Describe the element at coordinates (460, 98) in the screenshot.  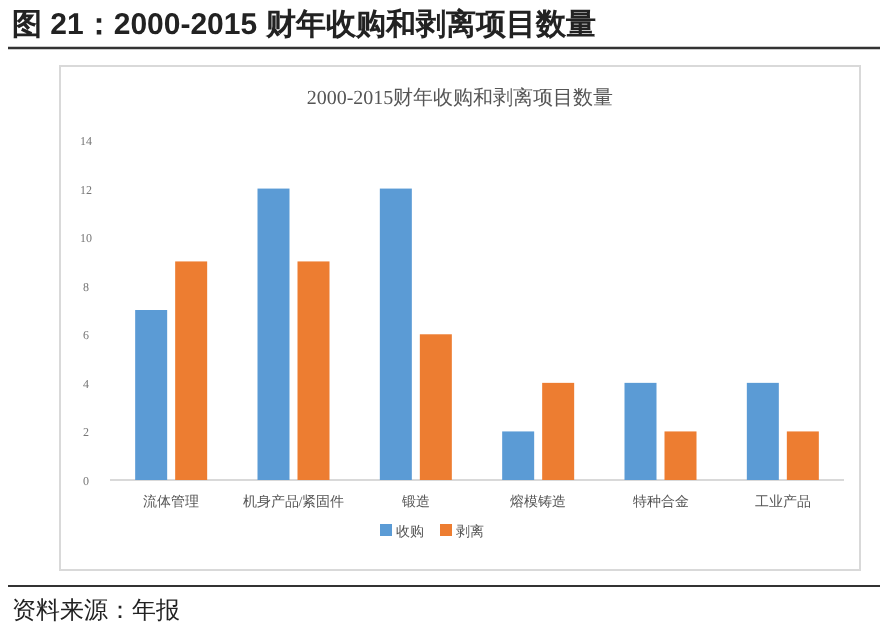
I see `chart-subtitle: 2000-2015财年收购和剥离项目数量` at that location.